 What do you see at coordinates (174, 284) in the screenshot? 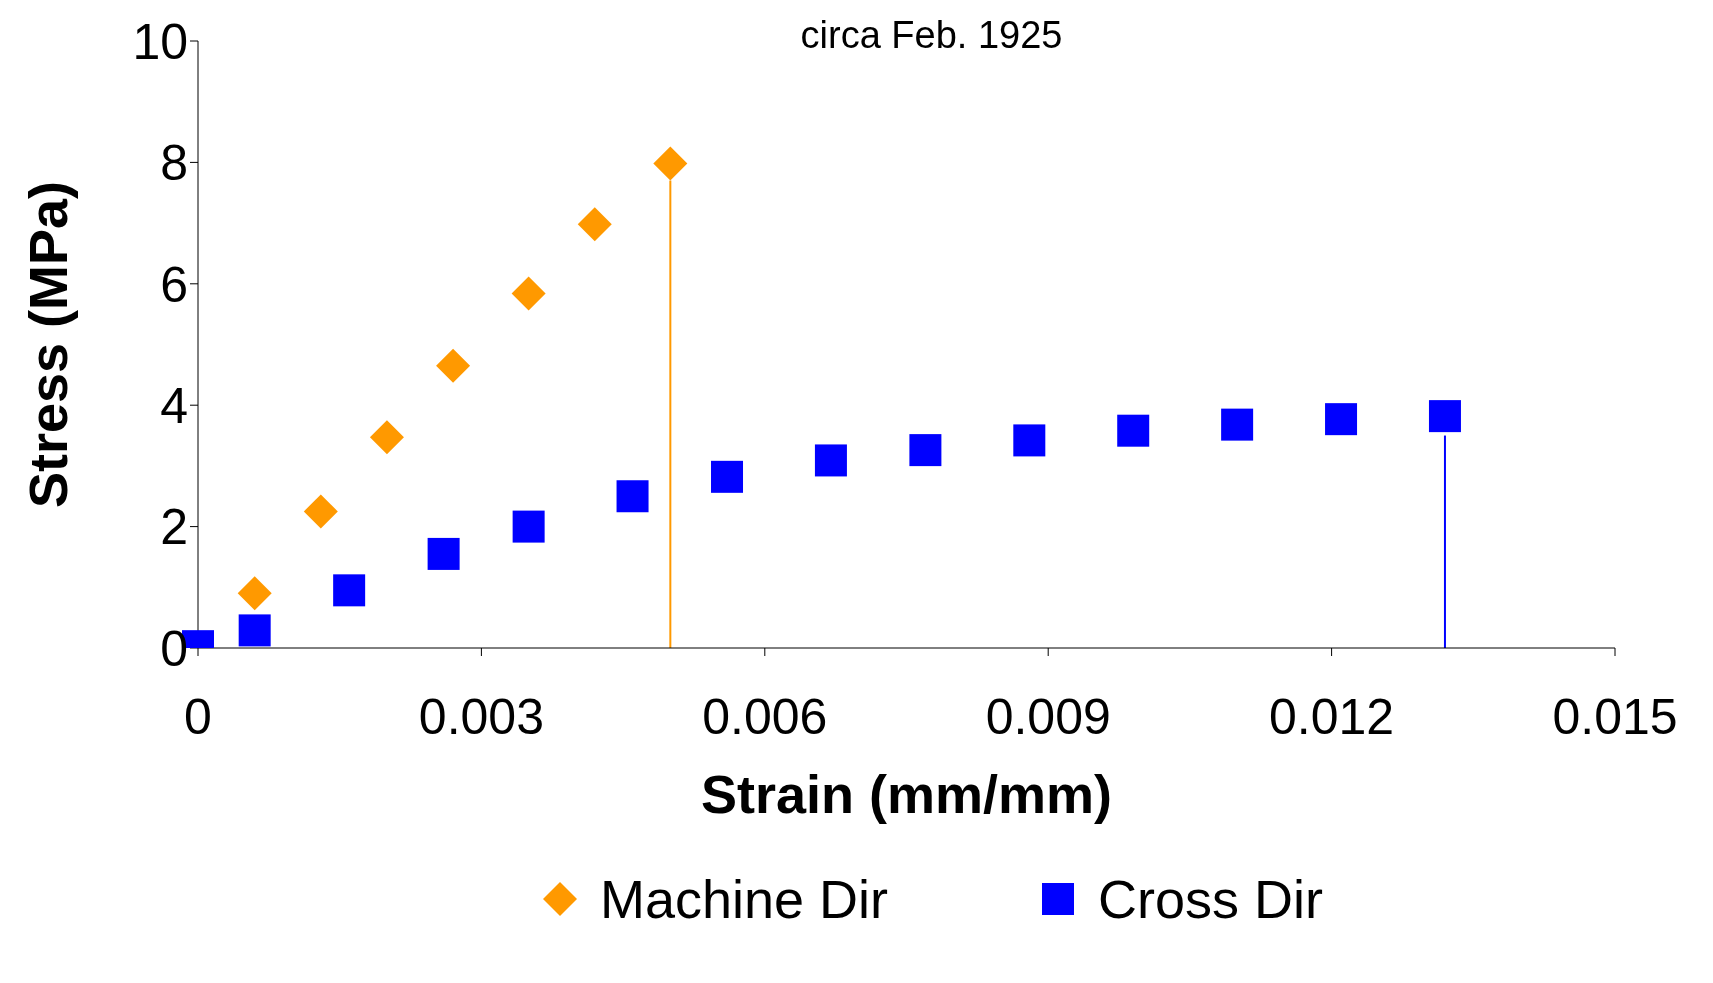
I see `y-tick-label: 6` at bounding box center [174, 284].